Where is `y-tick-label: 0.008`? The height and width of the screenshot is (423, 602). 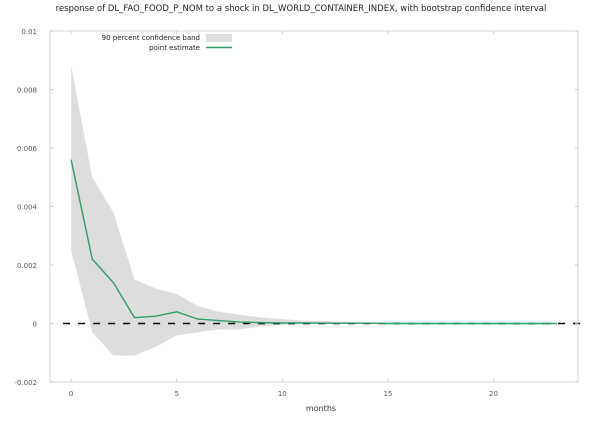
y-tick-label: 0.008 is located at coordinates (27, 91).